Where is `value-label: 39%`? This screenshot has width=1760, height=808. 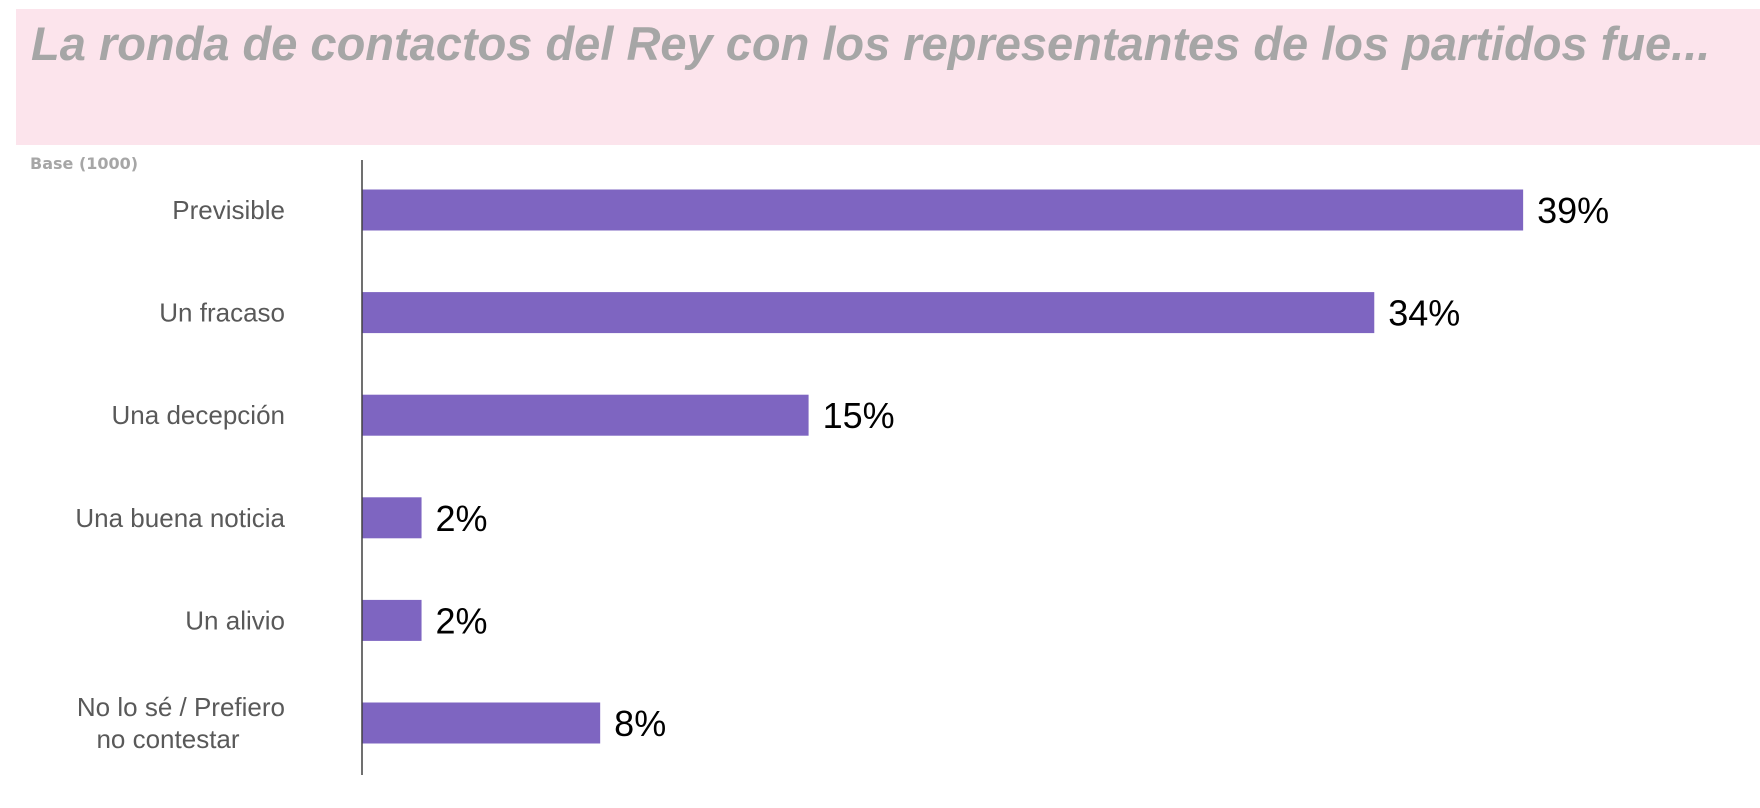
value-label: 39% is located at coordinates (1573, 210).